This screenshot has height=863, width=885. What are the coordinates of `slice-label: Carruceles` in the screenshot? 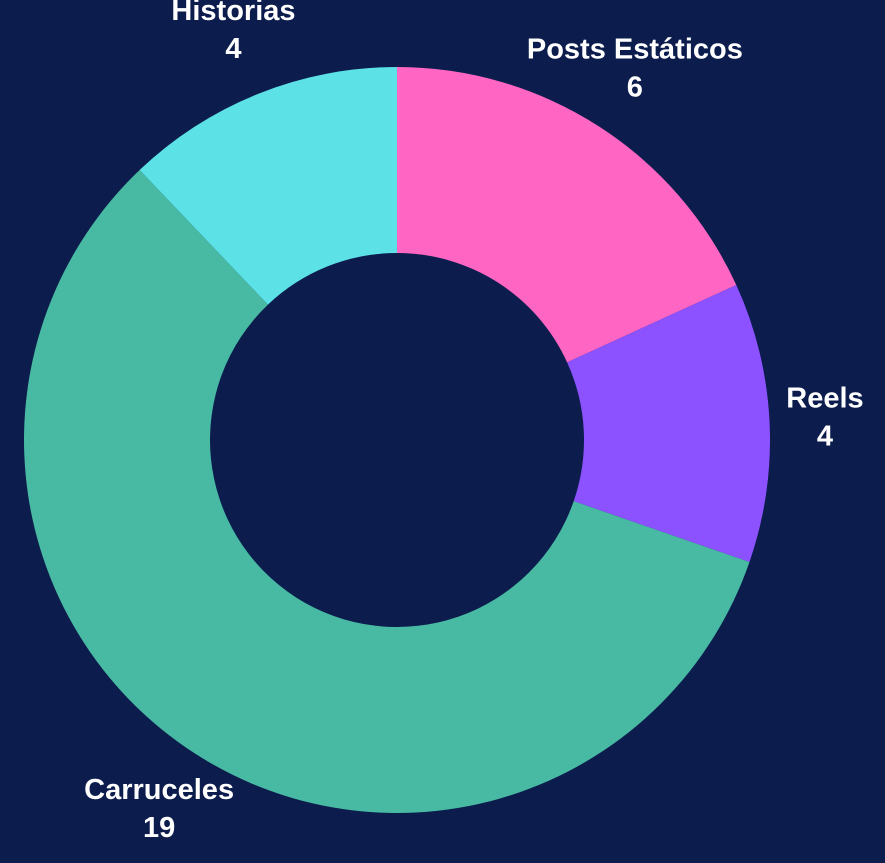 It's located at (159, 790).